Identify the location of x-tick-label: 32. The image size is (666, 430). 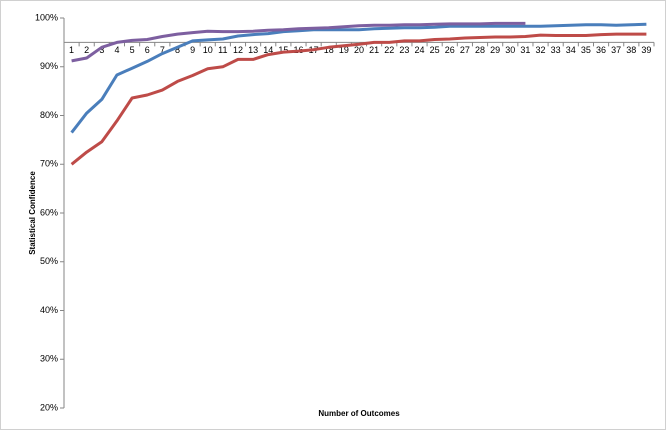
(541, 50).